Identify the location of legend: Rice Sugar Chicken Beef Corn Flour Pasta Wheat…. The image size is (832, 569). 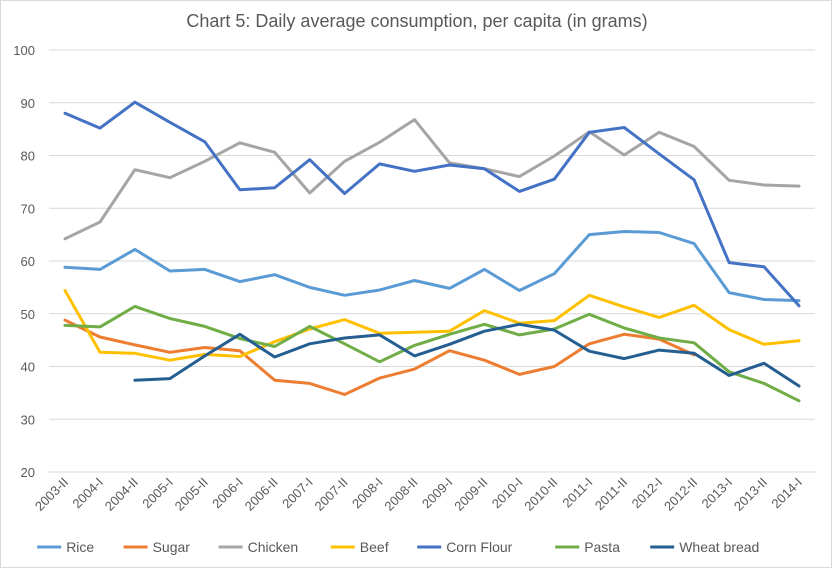
(398, 547).